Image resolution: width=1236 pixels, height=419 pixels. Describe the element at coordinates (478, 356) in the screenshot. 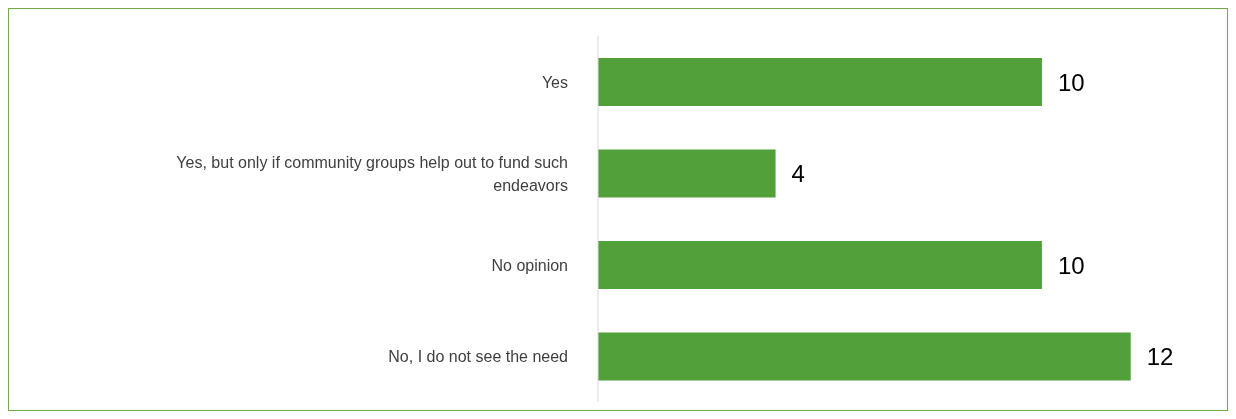

I see `y-tick-label: No, I do not see the need` at that location.